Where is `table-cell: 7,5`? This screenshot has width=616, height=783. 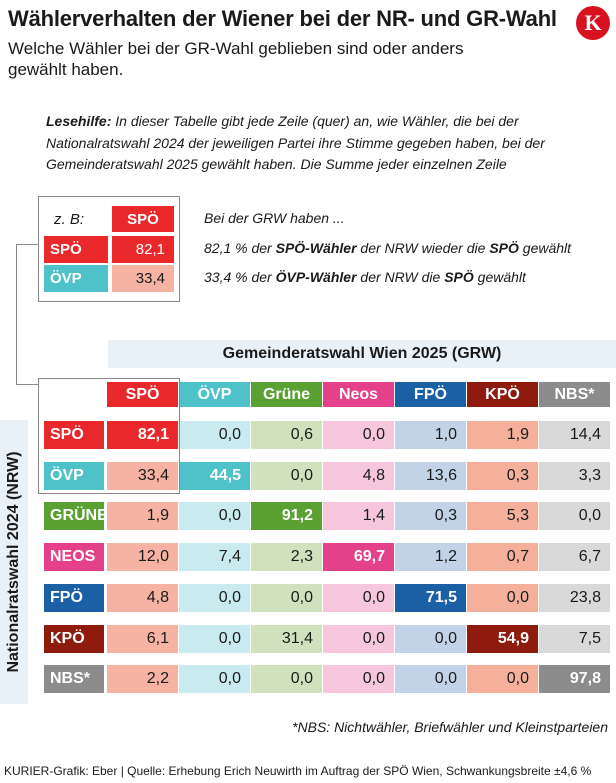
table-cell: 7,5 is located at coordinates (574, 638).